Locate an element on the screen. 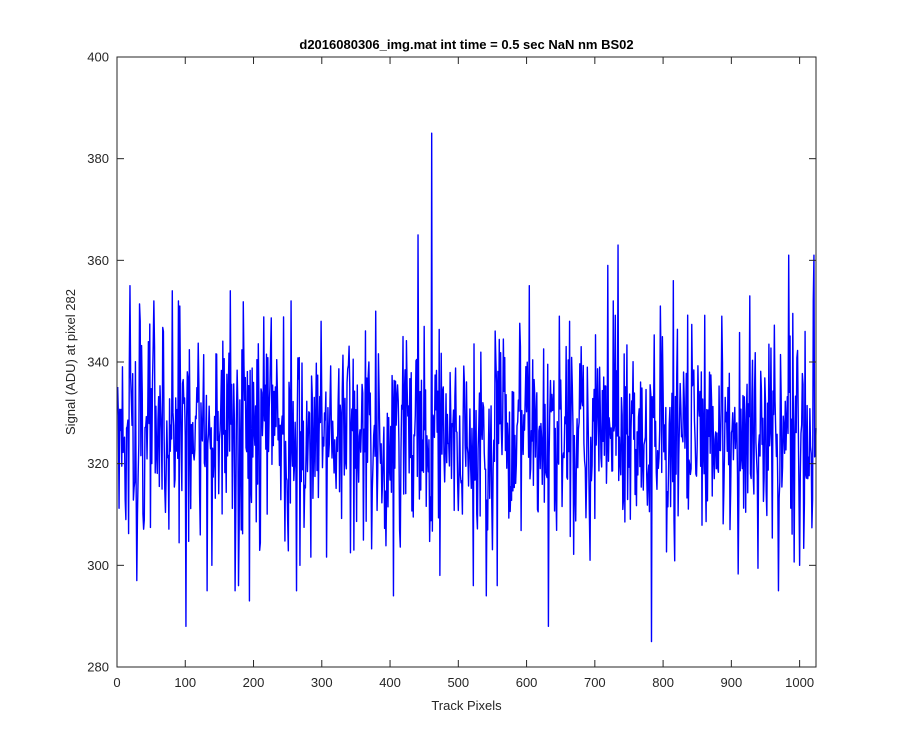 Image resolution: width=900 pixels, height=750 pixels. y-tick-label: 360 is located at coordinates (98, 260).